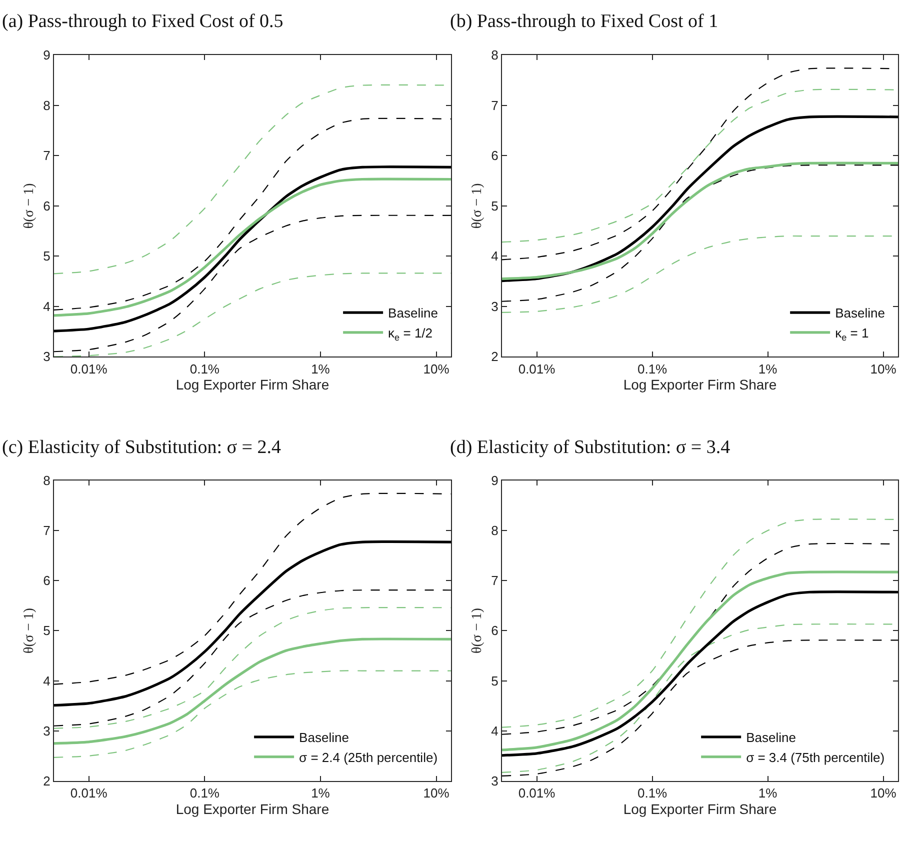 The width and height of the screenshot is (900, 842). Describe the element at coordinates (815, 757) in the screenshot. I see `legend-label: σ = 3.4 (75th percentile)` at that location.